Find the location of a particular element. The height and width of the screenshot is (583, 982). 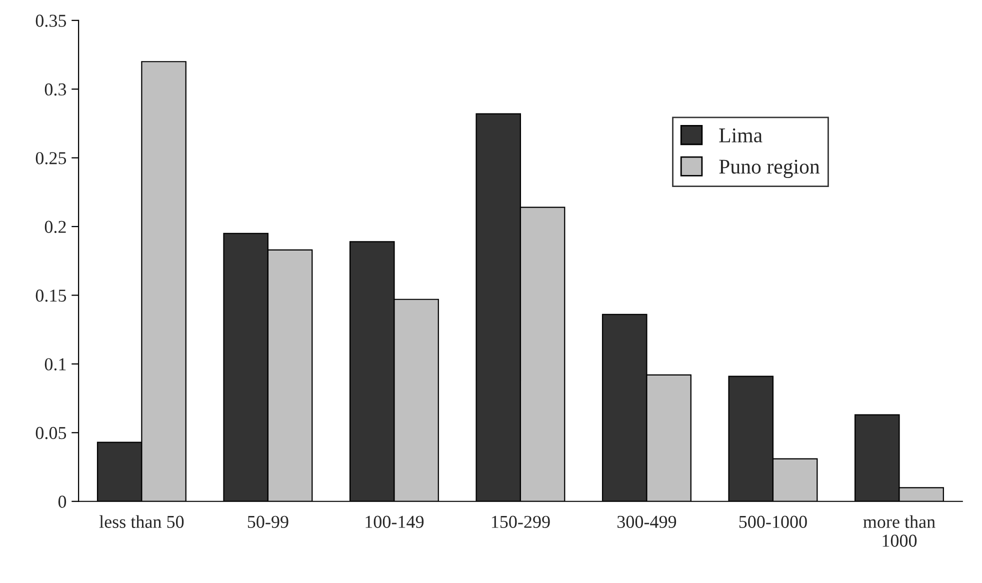

legend-label: Puno region is located at coordinates (769, 169).